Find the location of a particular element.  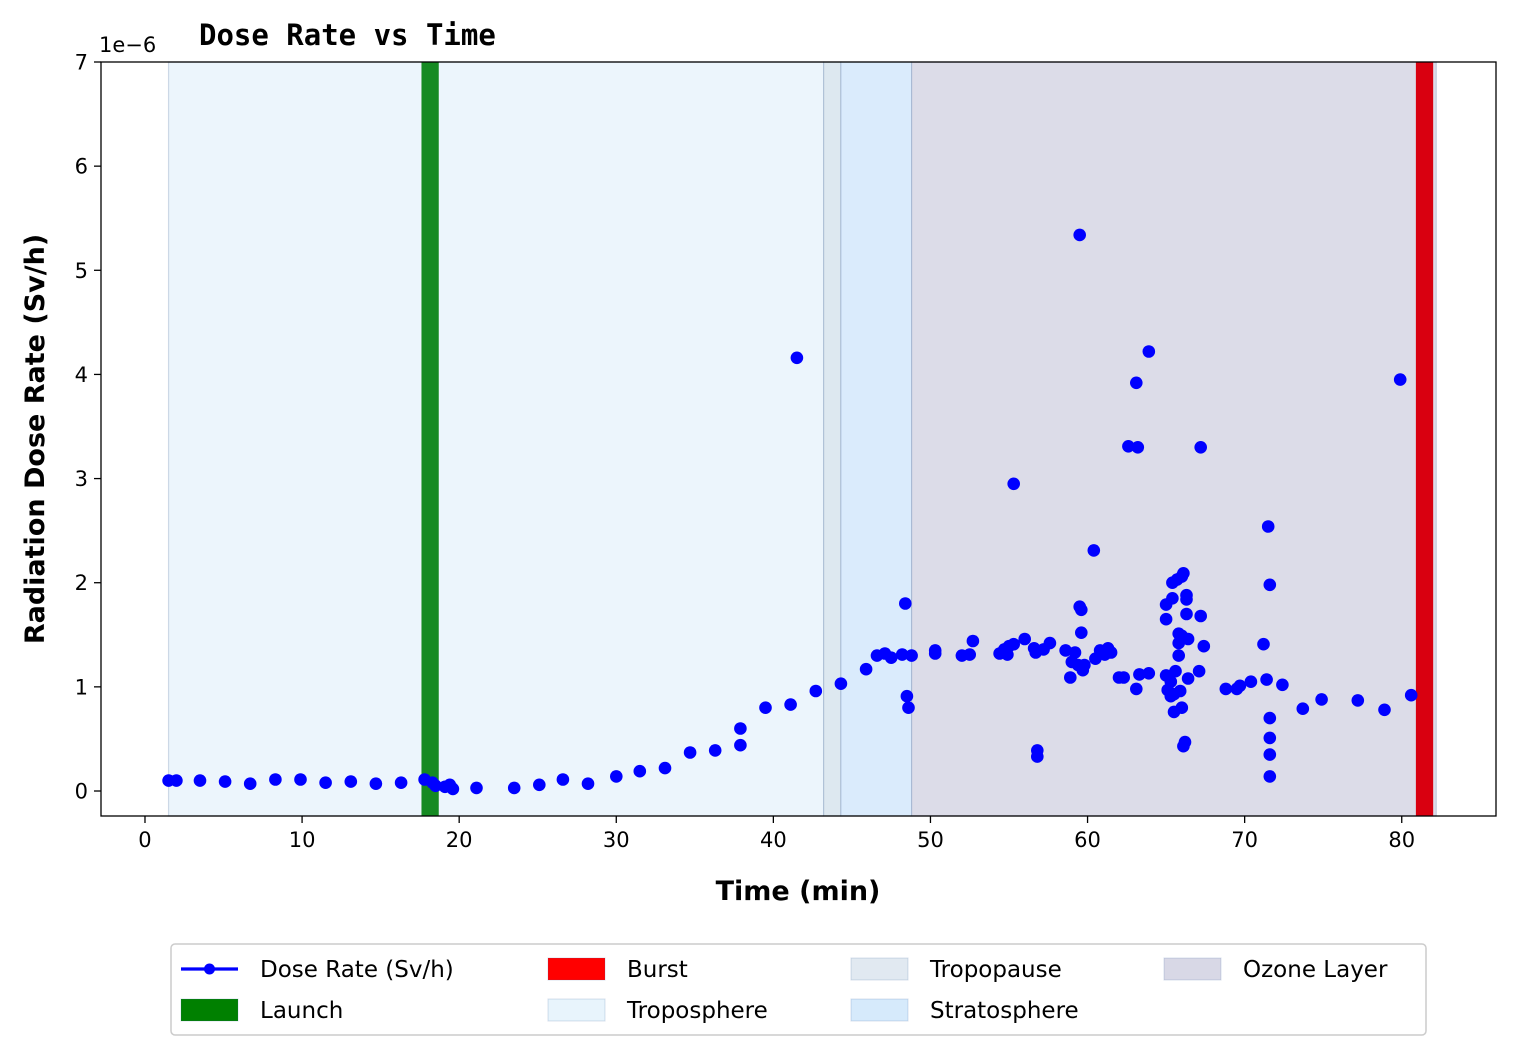

x-tick-label: 10 is located at coordinates (302, 840).